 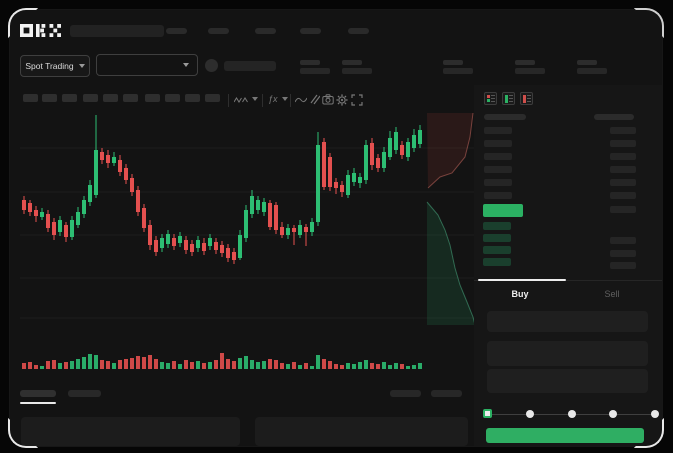 I want to click on buy-tab-underline, so click(x=522, y=280).